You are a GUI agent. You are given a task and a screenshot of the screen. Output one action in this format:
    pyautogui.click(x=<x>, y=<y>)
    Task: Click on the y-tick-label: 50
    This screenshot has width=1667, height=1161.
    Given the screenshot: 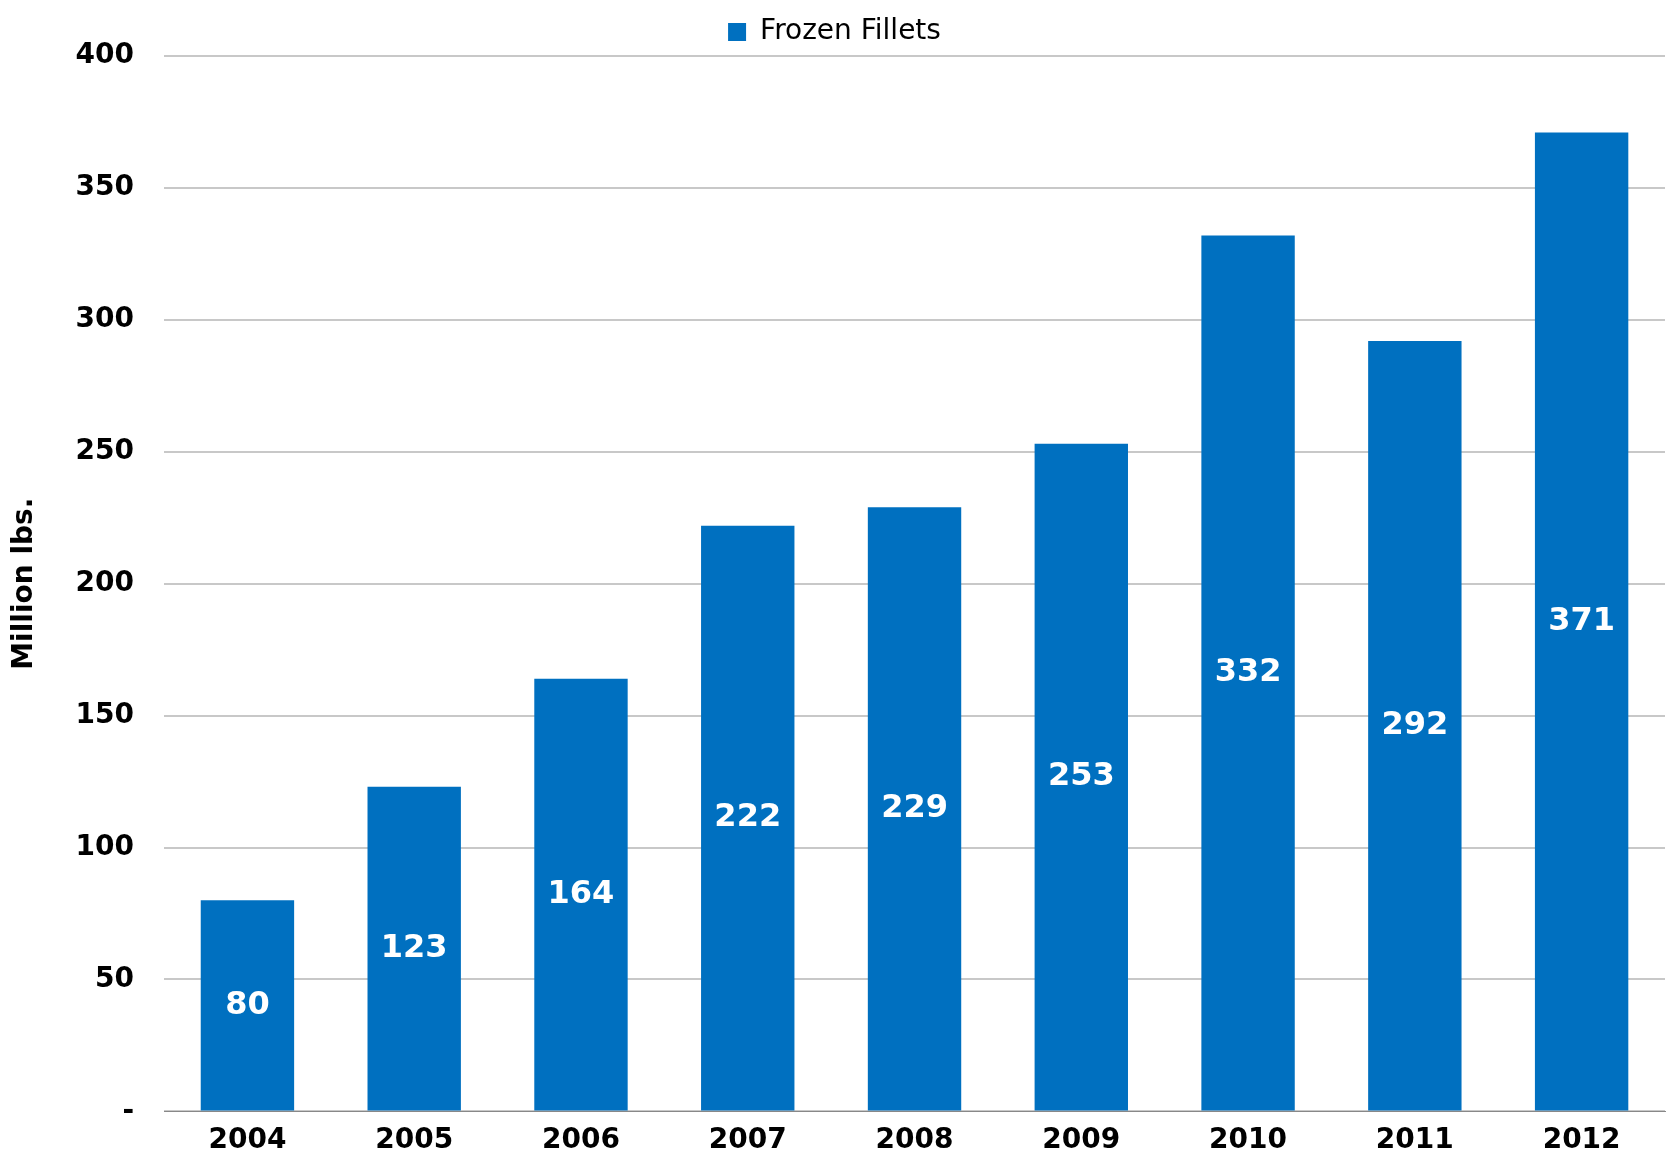 What is the action you would take?
    pyautogui.click(x=115, y=977)
    